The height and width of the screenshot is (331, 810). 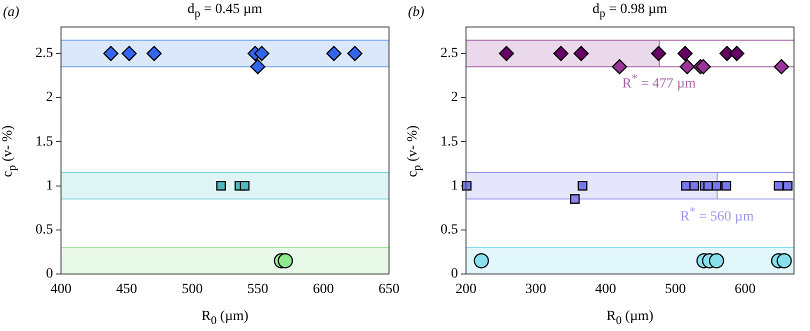 What do you see at coordinates (416, 12) in the screenshot?
I see `text: (b)` at bounding box center [416, 12].